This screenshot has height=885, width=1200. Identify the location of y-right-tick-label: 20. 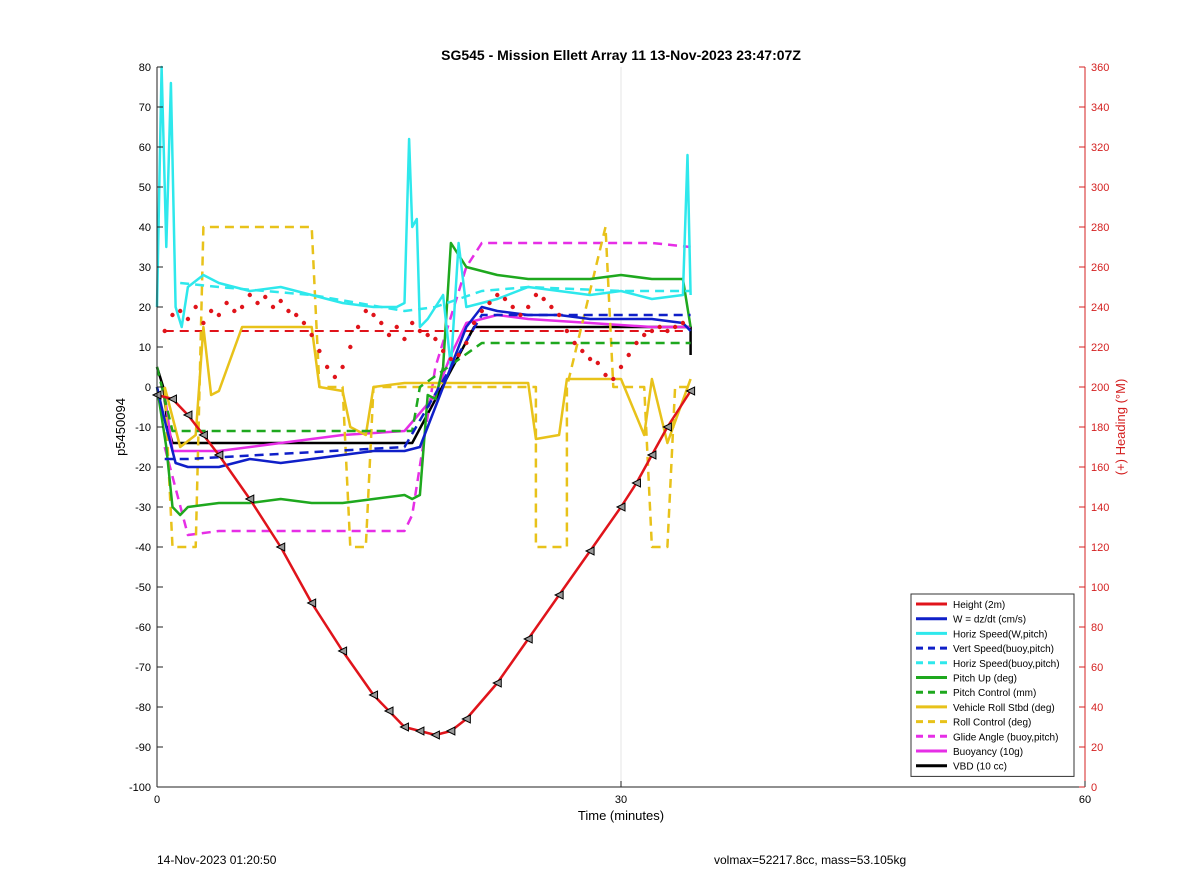
(1097, 748).